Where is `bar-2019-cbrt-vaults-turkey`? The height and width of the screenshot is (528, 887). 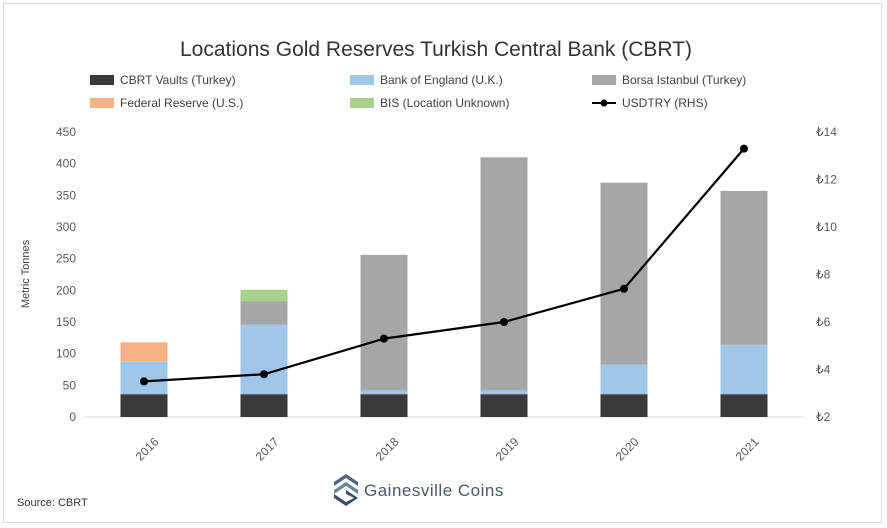
bar-2019-cbrt-vaults-turkey is located at coordinates (504, 405).